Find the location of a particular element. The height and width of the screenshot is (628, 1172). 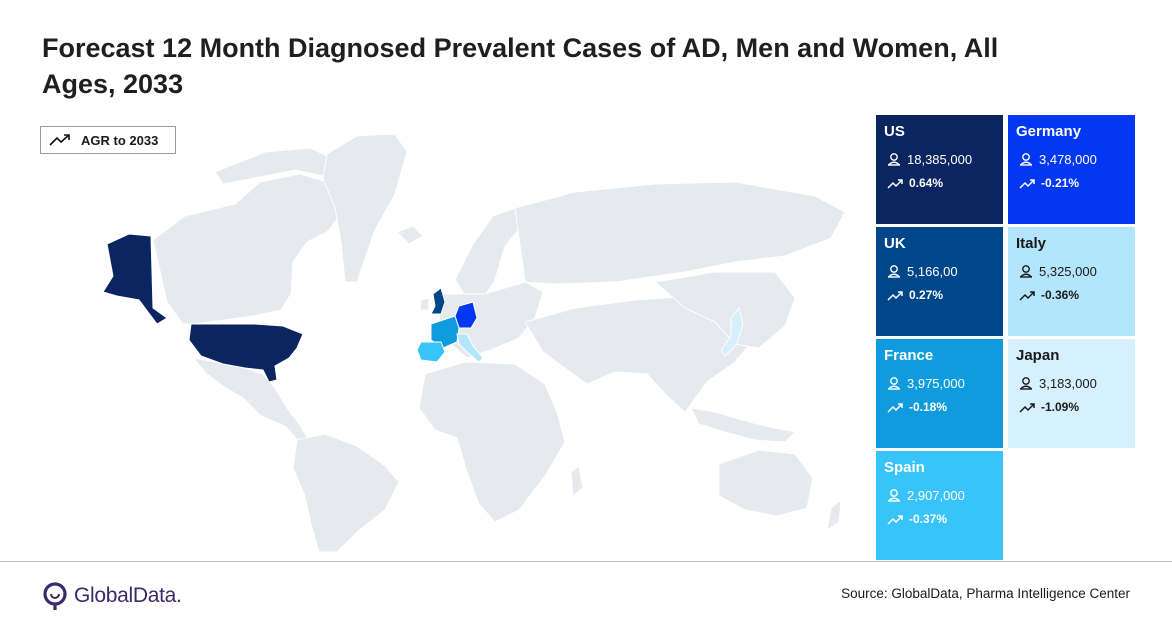

agr-value: -0.18% is located at coordinates (928, 407).